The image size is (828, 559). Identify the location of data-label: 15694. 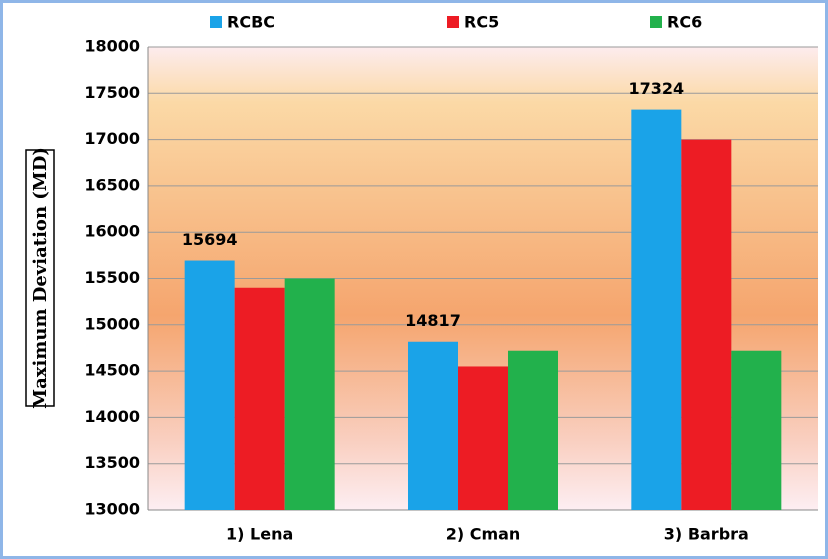
(210, 239).